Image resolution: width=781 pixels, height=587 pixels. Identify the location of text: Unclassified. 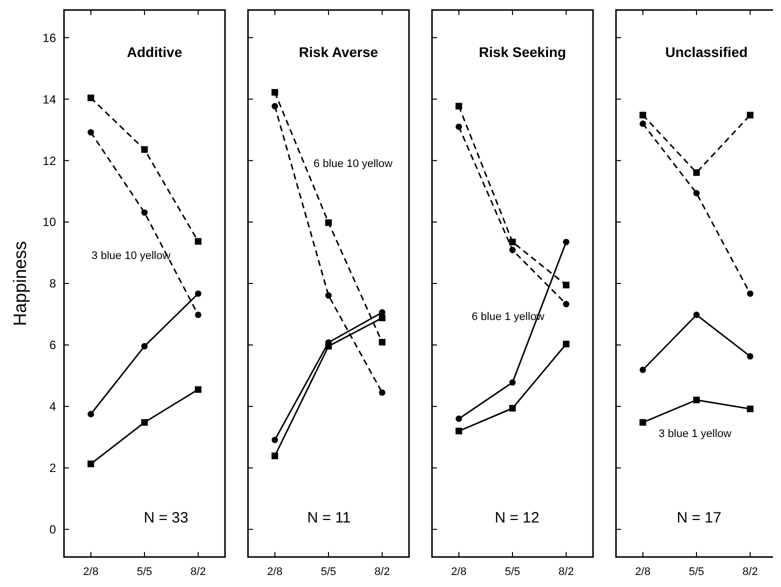
(706, 52).